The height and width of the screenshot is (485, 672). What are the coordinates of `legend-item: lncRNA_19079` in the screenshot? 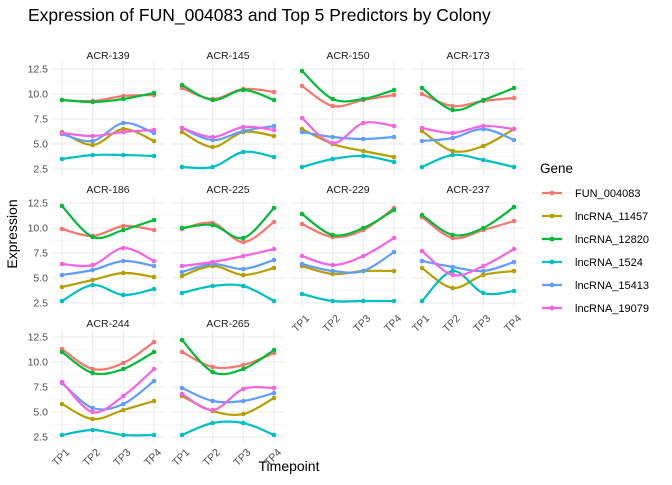 It's located at (595, 309).